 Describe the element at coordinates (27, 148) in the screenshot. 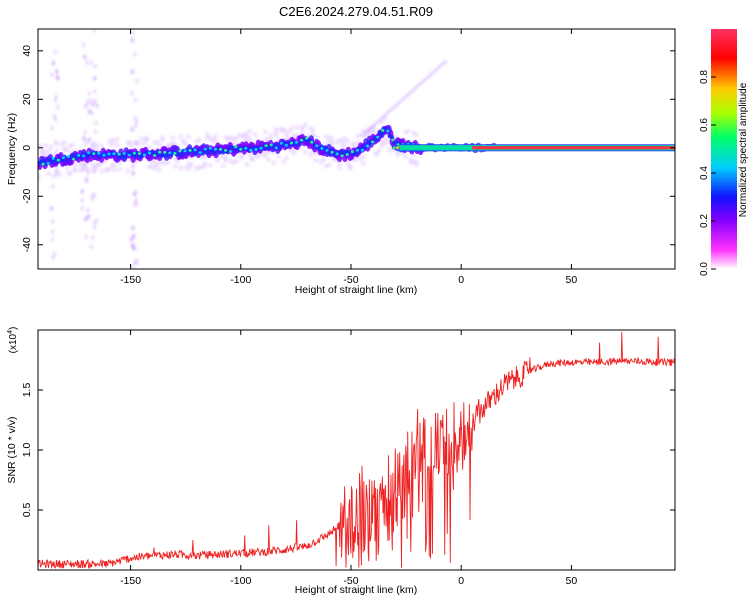

I see `y-tick-label: 0` at that location.